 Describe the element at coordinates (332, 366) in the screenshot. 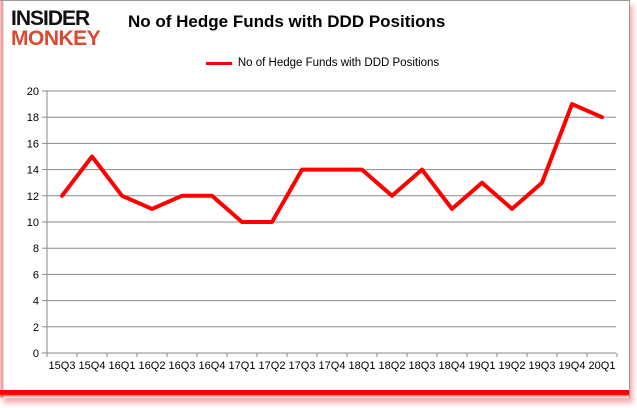

I see `x-tick-label: 17Q4` at that location.